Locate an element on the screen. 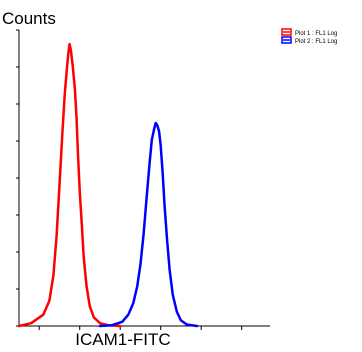 Image resolution: width=362 pixels, height=352 pixels. legend-label: Plot 1 : FL1 Log is located at coordinates (316, 34).